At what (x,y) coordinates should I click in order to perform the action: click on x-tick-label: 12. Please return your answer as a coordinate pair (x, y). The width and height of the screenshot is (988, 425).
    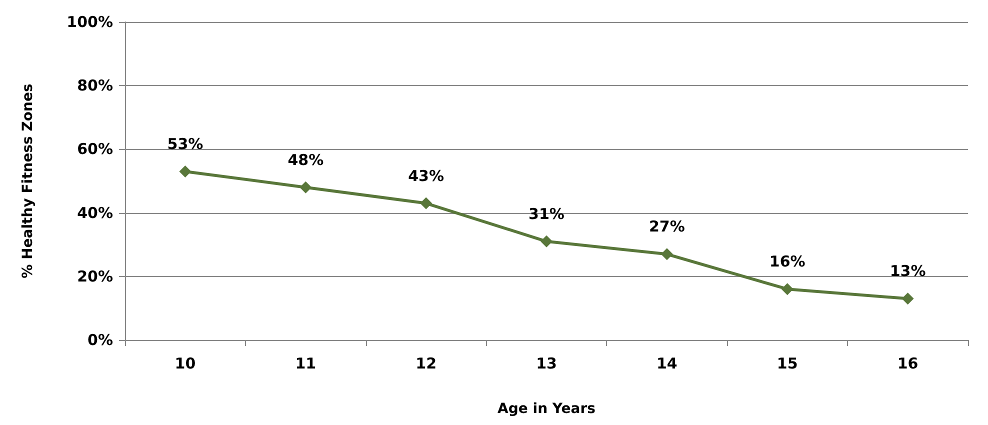
    Looking at the image, I should click on (426, 363).